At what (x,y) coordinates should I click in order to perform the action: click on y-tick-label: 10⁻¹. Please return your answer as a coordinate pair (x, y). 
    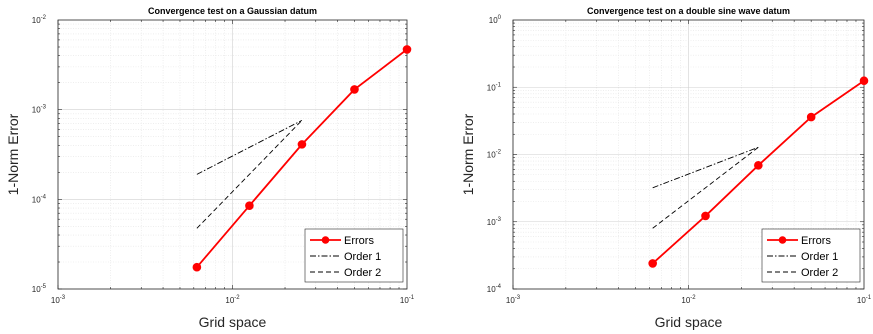
    Looking at the image, I should click on (494, 87).